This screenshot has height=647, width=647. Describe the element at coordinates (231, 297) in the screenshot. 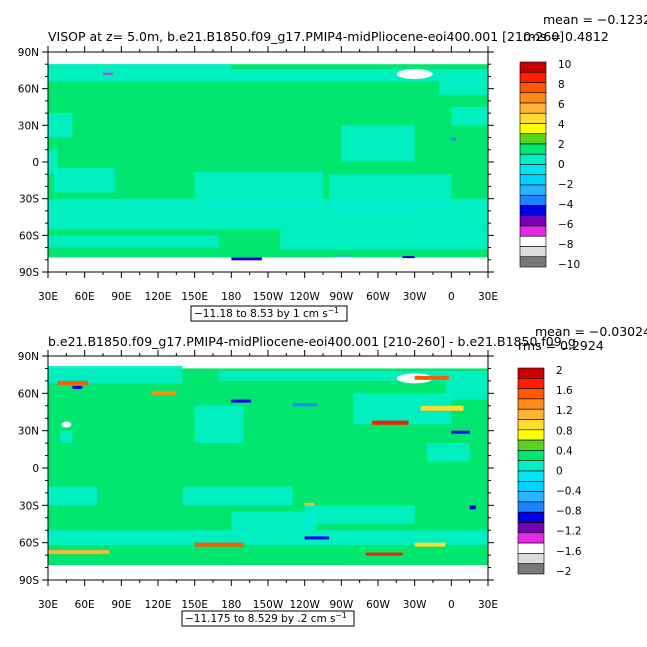

I see `x-tick-label: 180` at that location.